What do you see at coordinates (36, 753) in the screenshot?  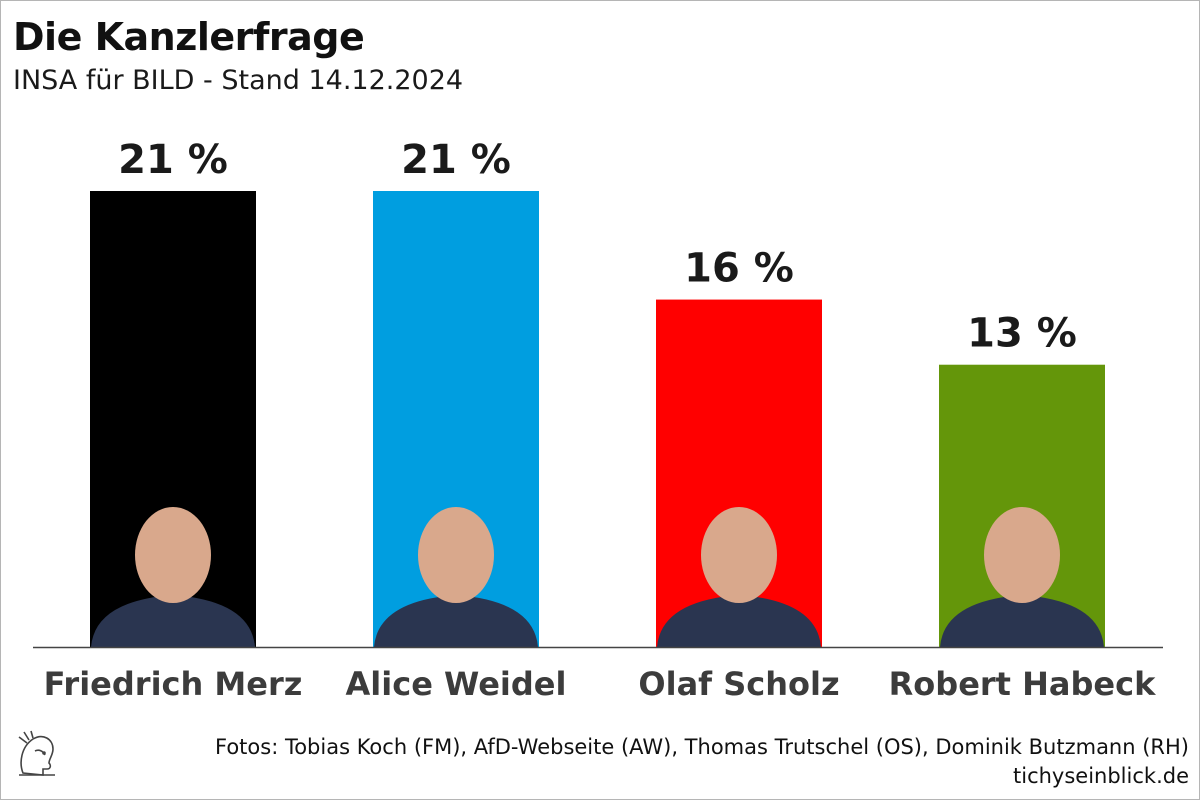 I see `hermes-head-logo-icon` at bounding box center [36, 753].